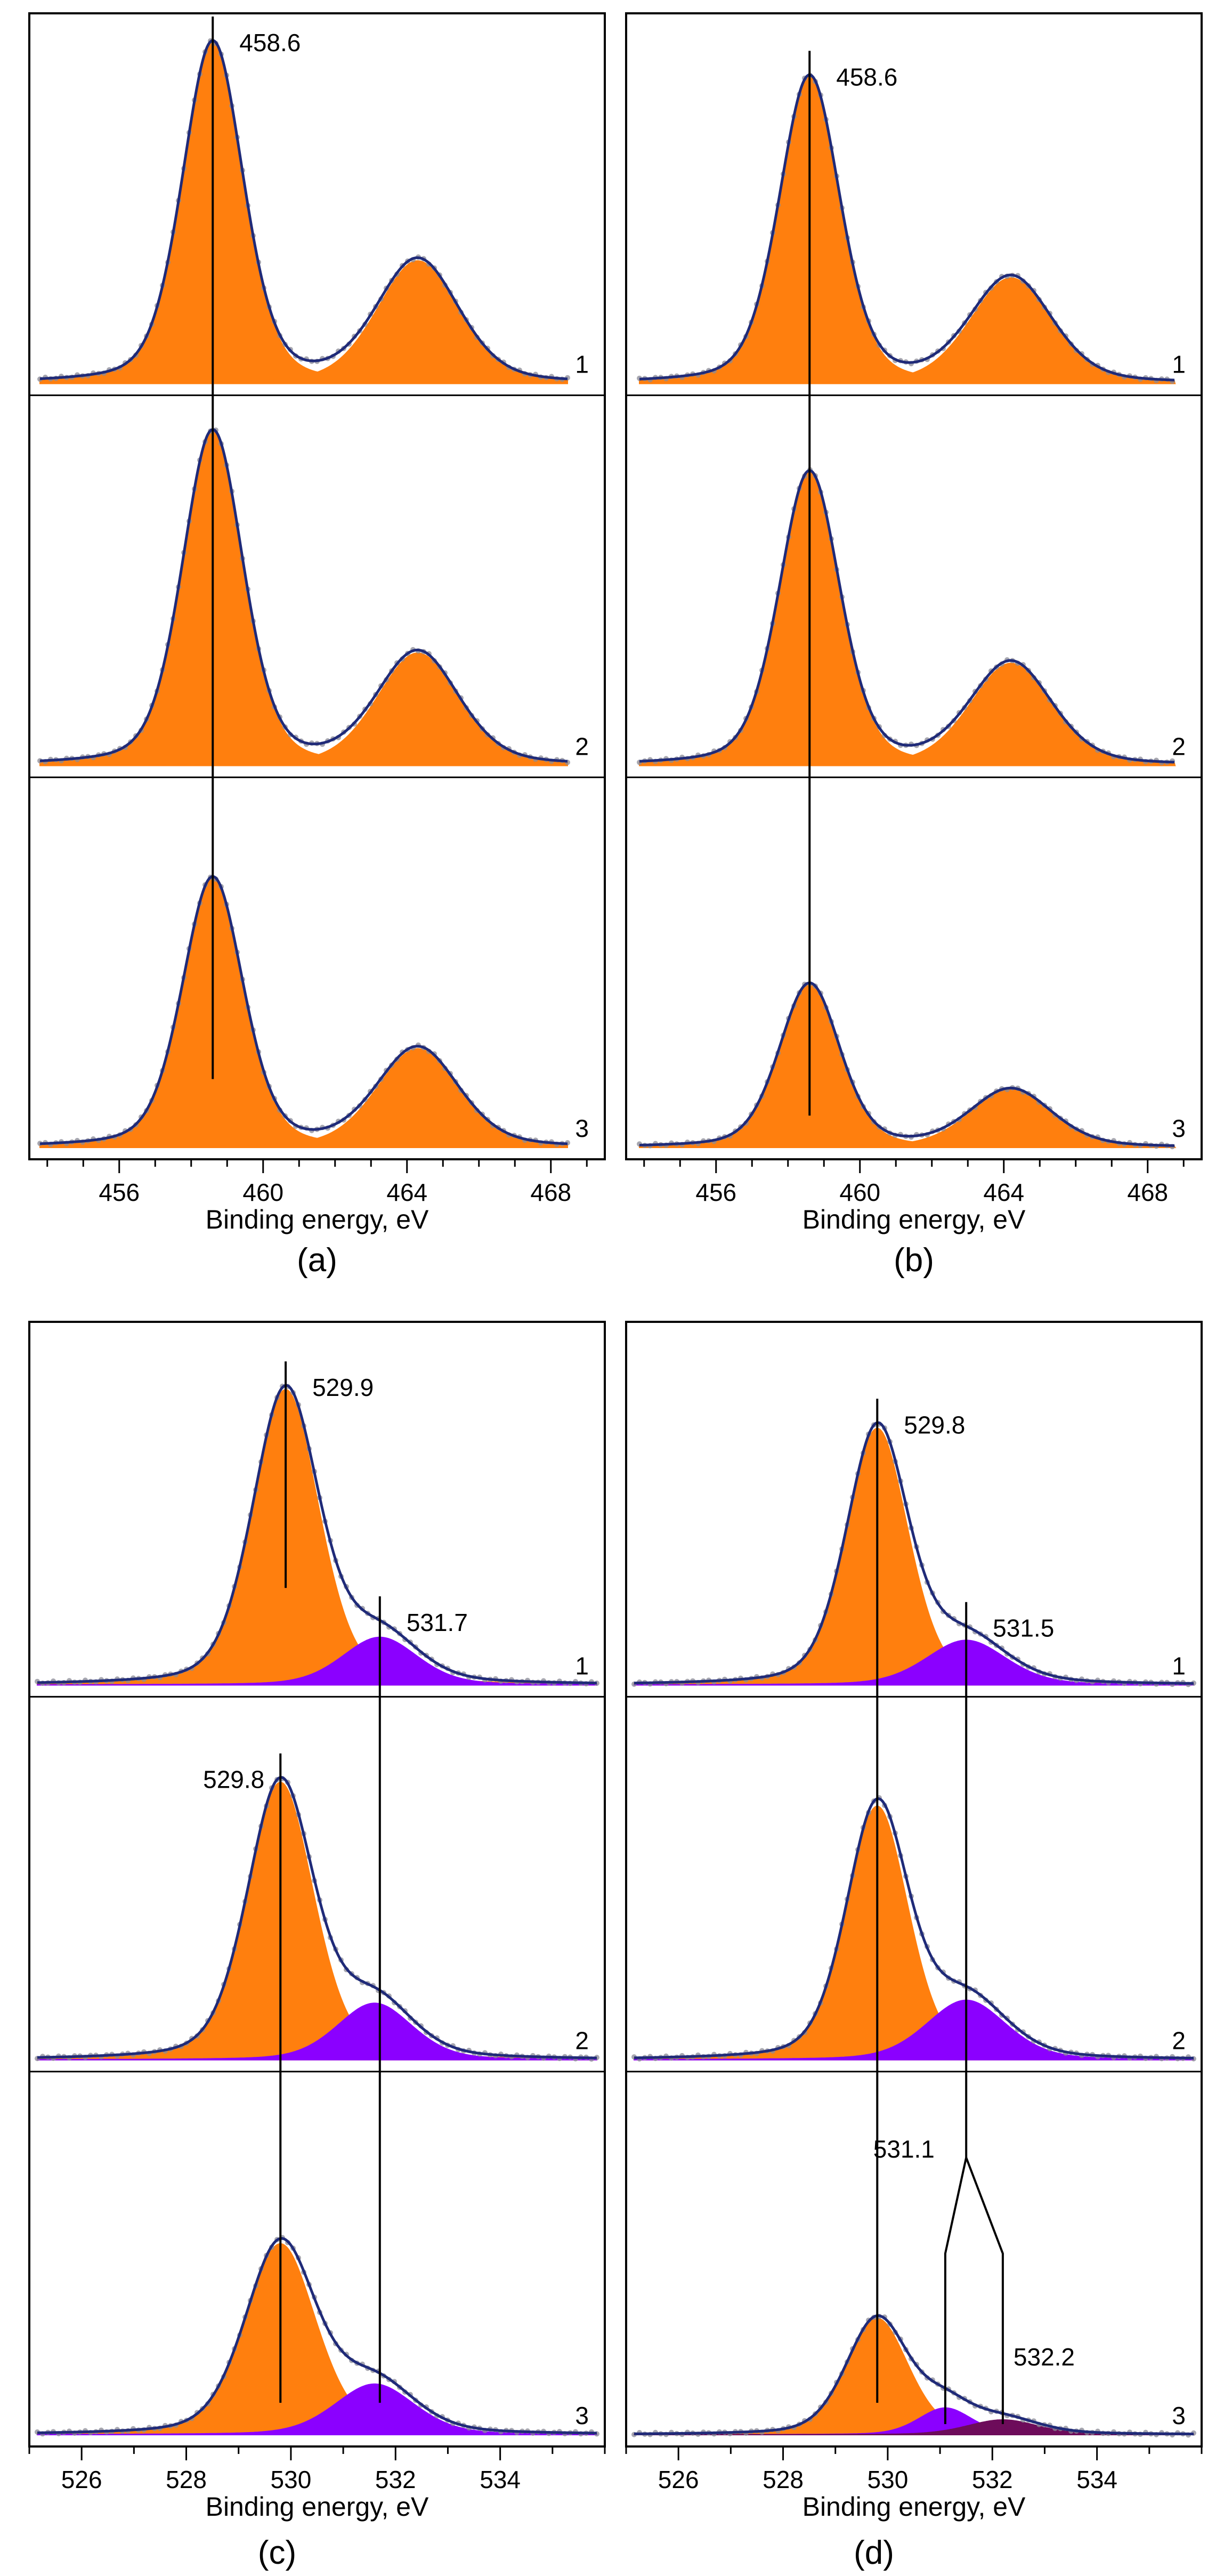 The image size is (1224, 2576). Describe the element at coordinates (914, 1261) in the screenshot. I see `panel-b-label: (b)` at that location.